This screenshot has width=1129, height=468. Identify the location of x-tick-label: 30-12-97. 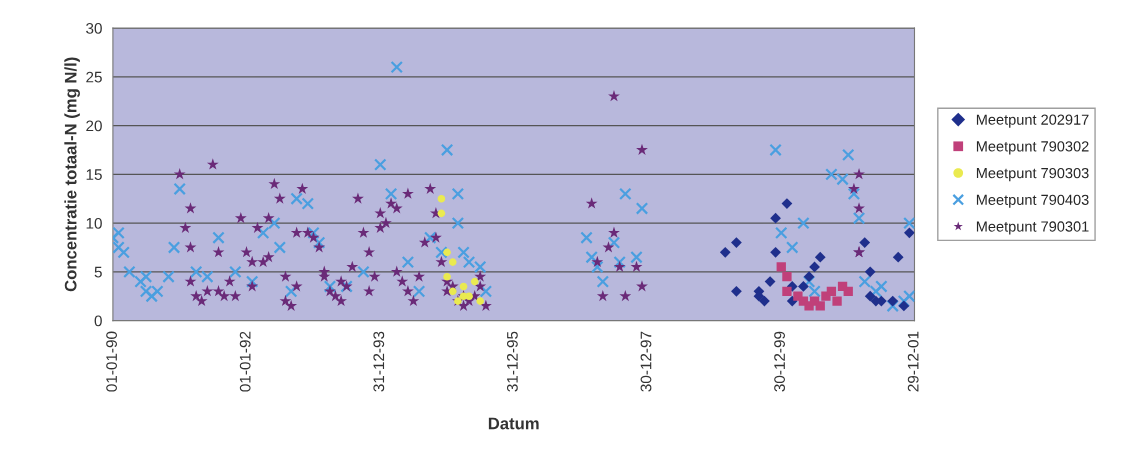
(646, 361).